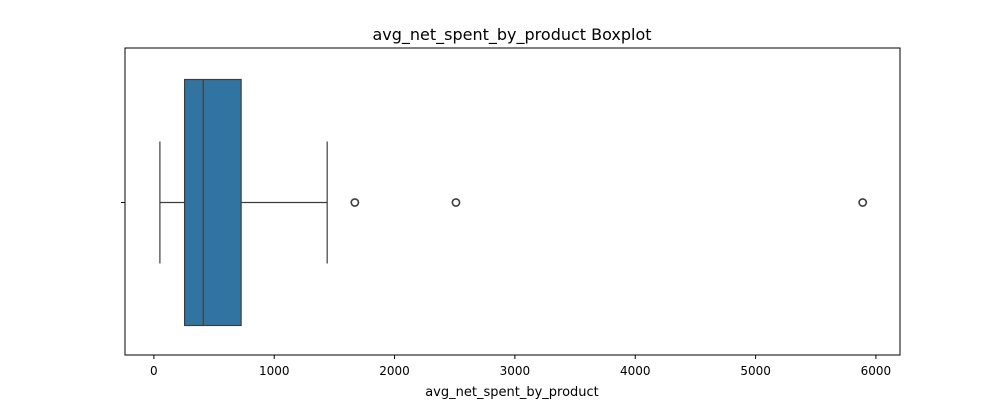 This screenshot has width=1000, height=400. Describe the element at coordinates (515, 371) in the screenshot. I see `x-tick-label: 3000` at that location.